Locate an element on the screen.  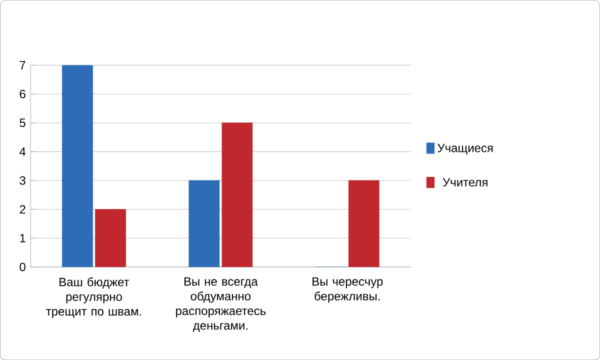
x-tick-label: Вы чересчур бережливы. is located at coordinates (347, 290).